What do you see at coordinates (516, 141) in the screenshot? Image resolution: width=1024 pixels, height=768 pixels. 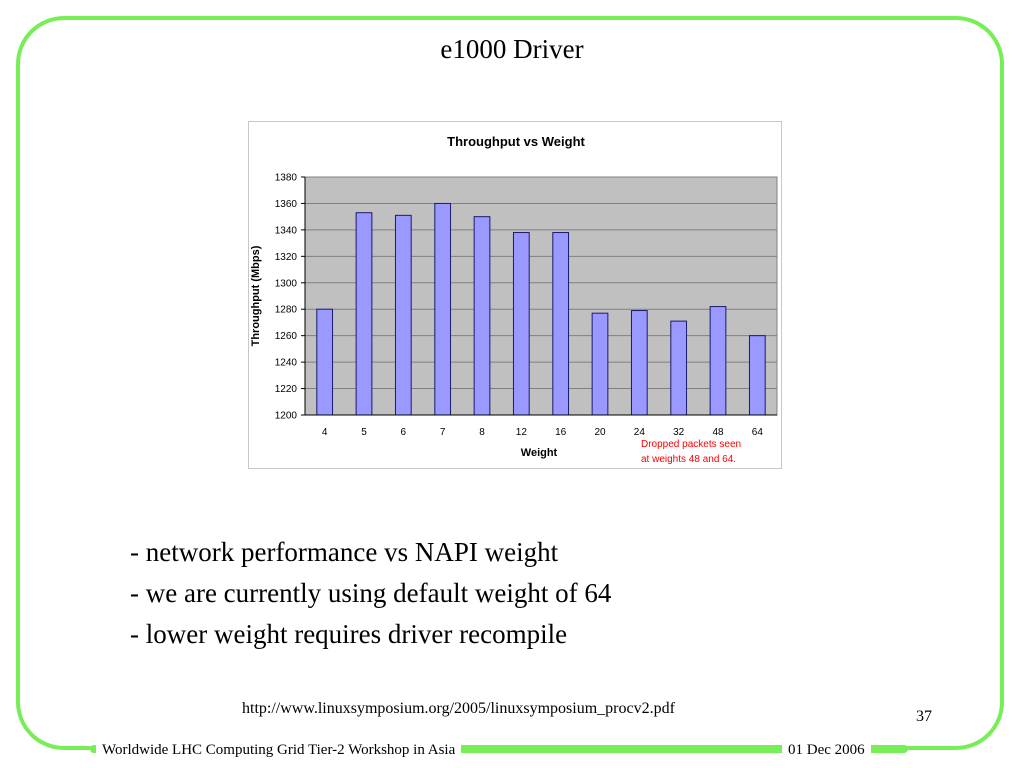 I see `chart-title: Throughput vs Weight` at bounding box center [516, 141].